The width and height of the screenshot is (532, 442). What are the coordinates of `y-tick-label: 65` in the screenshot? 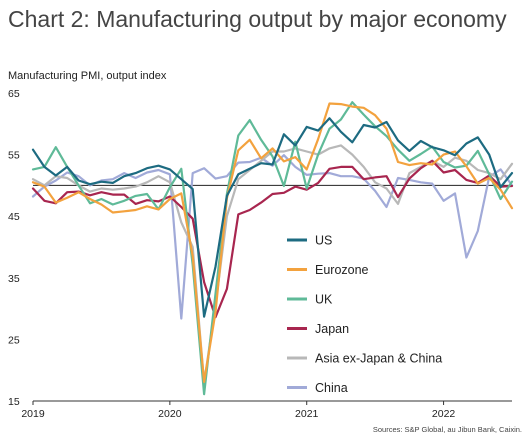 It's located at (14, 94).